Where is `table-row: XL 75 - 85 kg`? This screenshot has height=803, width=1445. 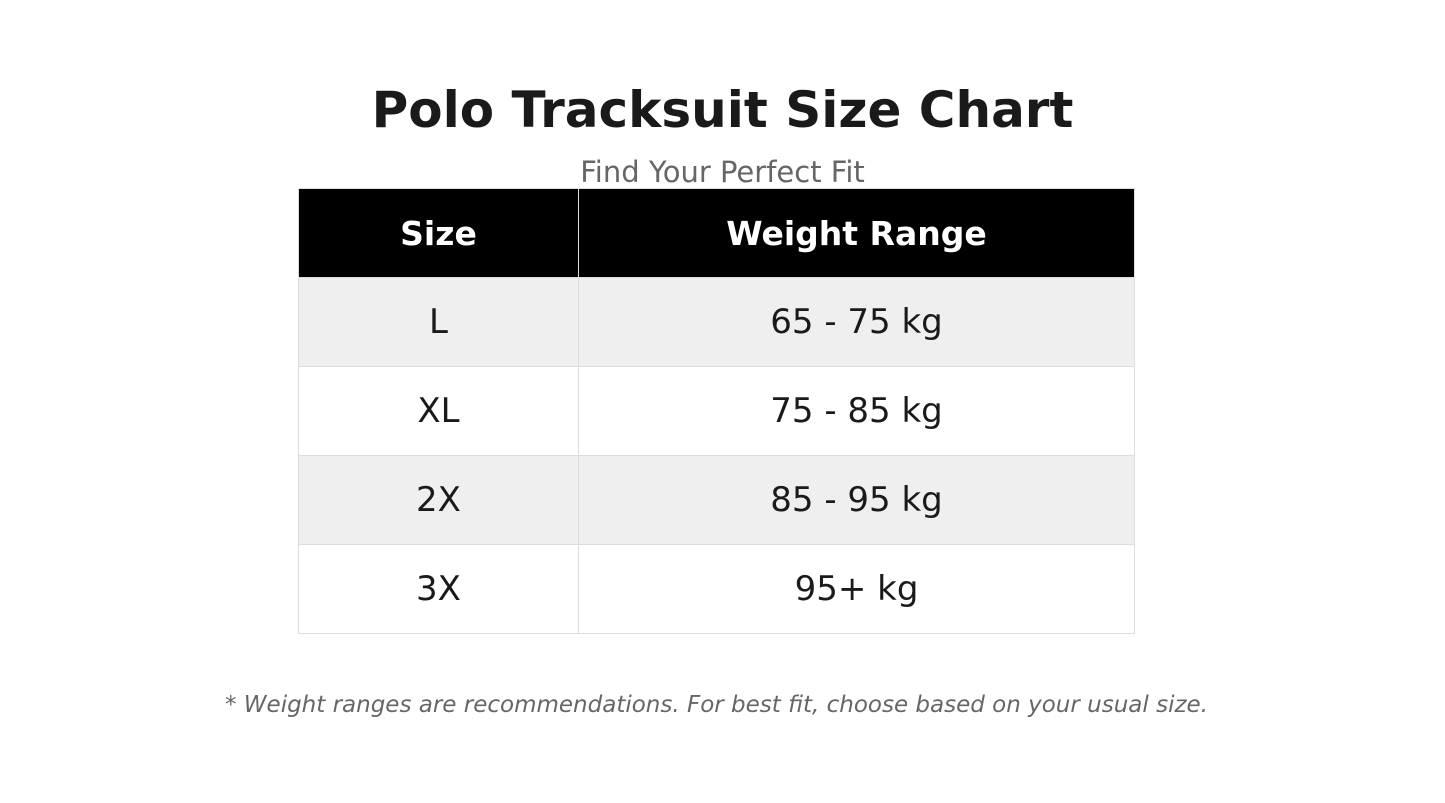
table-row: XL 75 - 85 kg is located at coordinates (716, 411).